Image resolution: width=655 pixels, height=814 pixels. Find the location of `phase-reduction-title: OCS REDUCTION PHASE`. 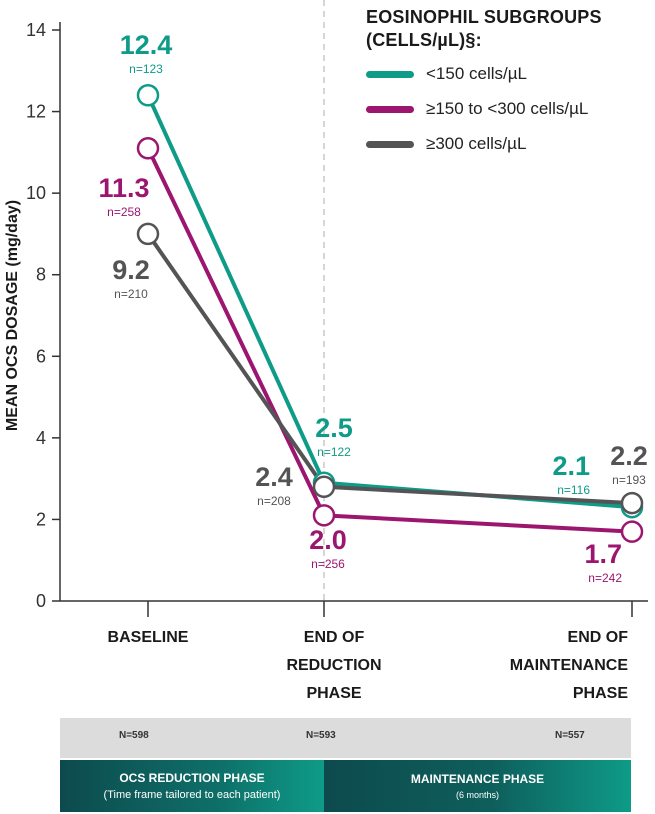

phase-reduction-title: OCS REDUCTION PHASE is located at coordinates (192, 778).